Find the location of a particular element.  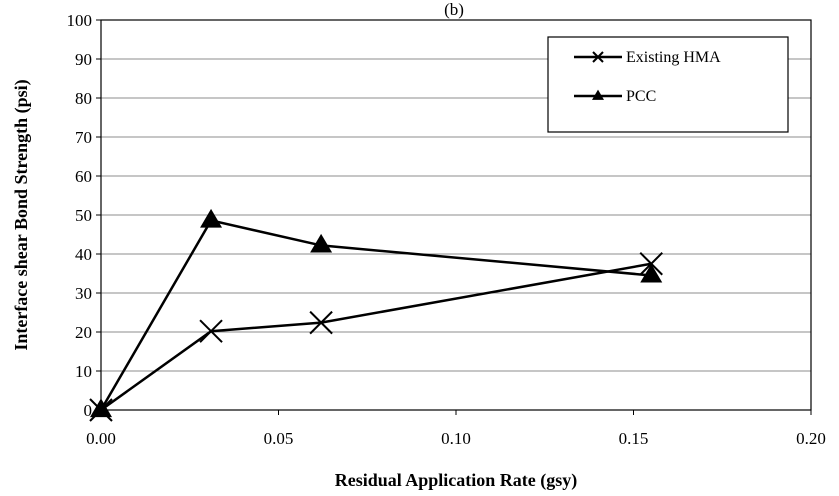

y-axis-title: Interface shear Bond Strength (psi) is located at coordinates (21, 214).